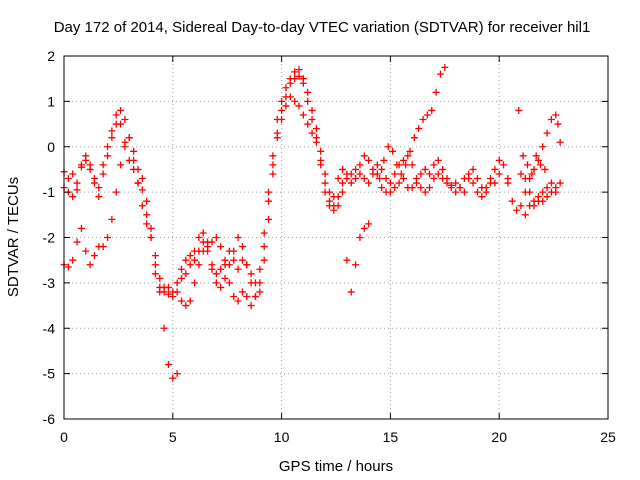  What do you see at coordinates (49, 192) in the screenshot?
I see `y-tick-label: -1` at bounding box center [49, 192].